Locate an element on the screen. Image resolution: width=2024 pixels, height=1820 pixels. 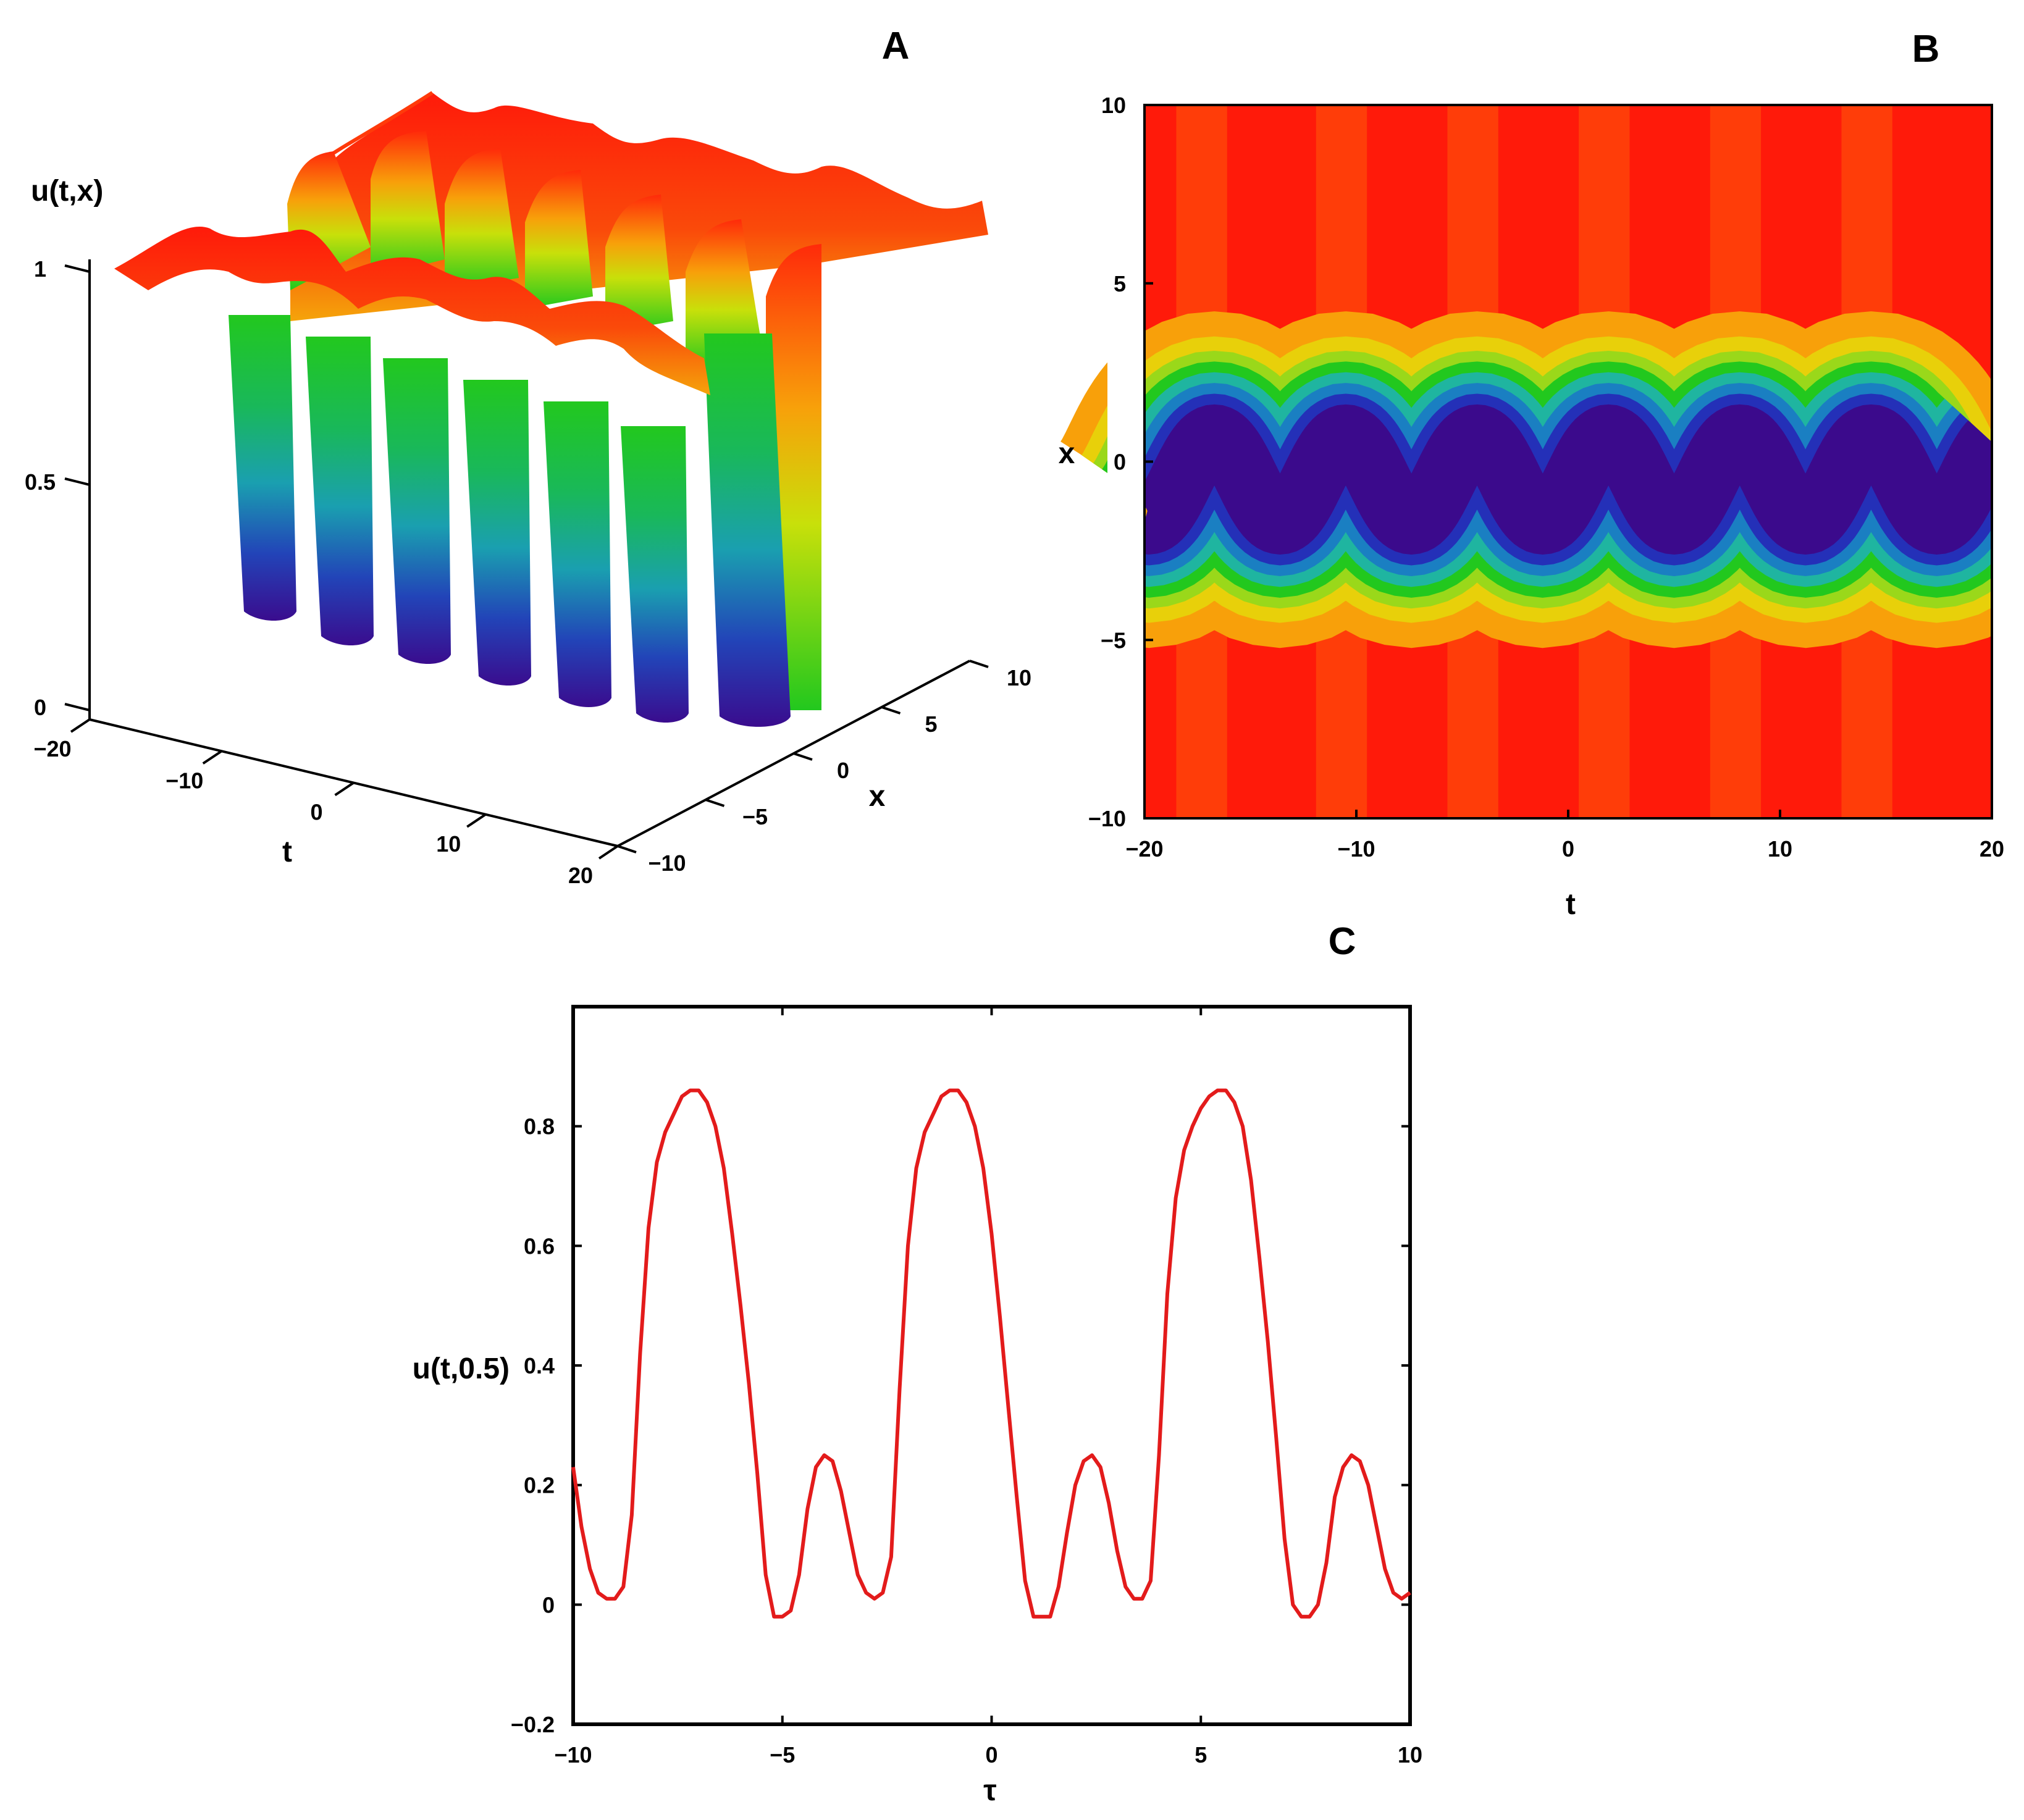
x-axis-label: x is located at coordinates (877, 796).